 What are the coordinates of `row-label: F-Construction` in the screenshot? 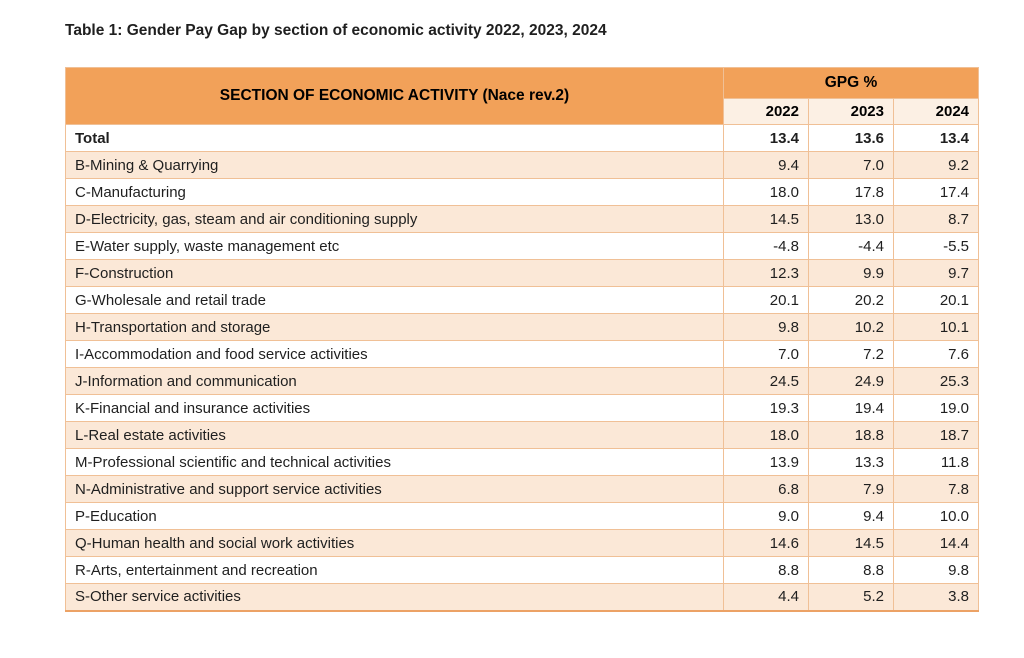 It's located at (394, 273).